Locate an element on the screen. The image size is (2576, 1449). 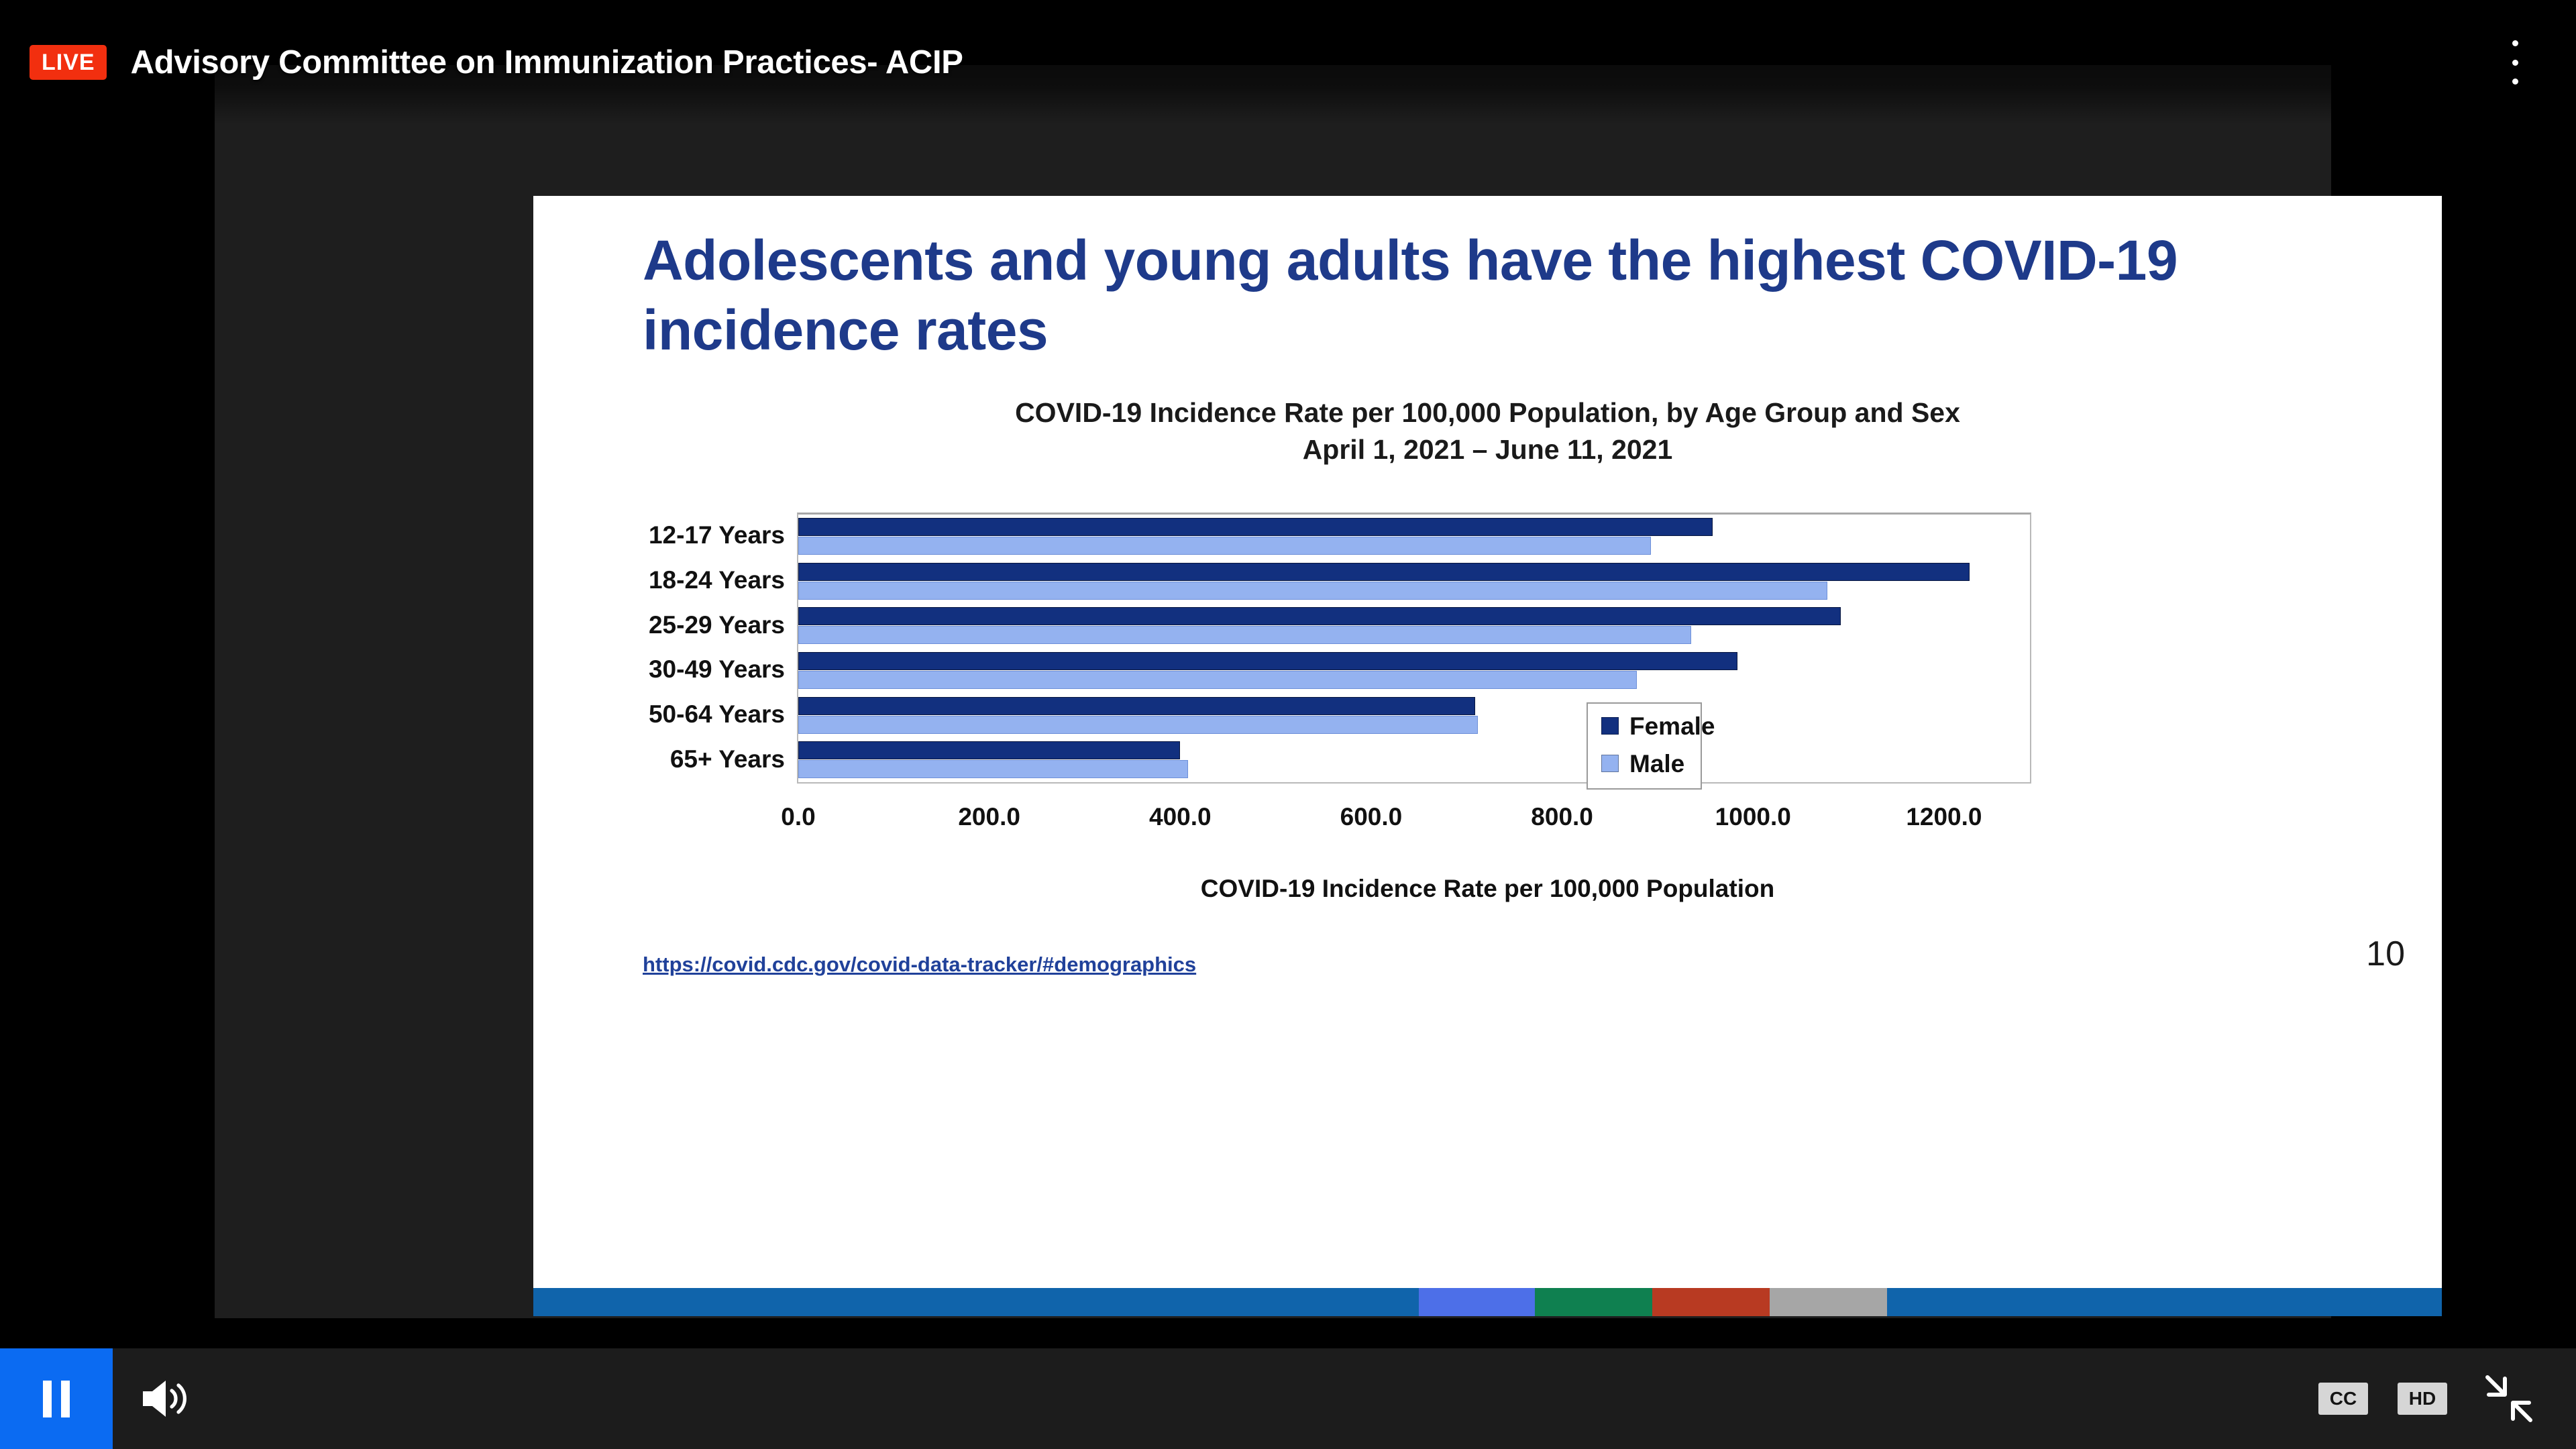
legend-item-male: Male is located at coordinates (1651, 763).